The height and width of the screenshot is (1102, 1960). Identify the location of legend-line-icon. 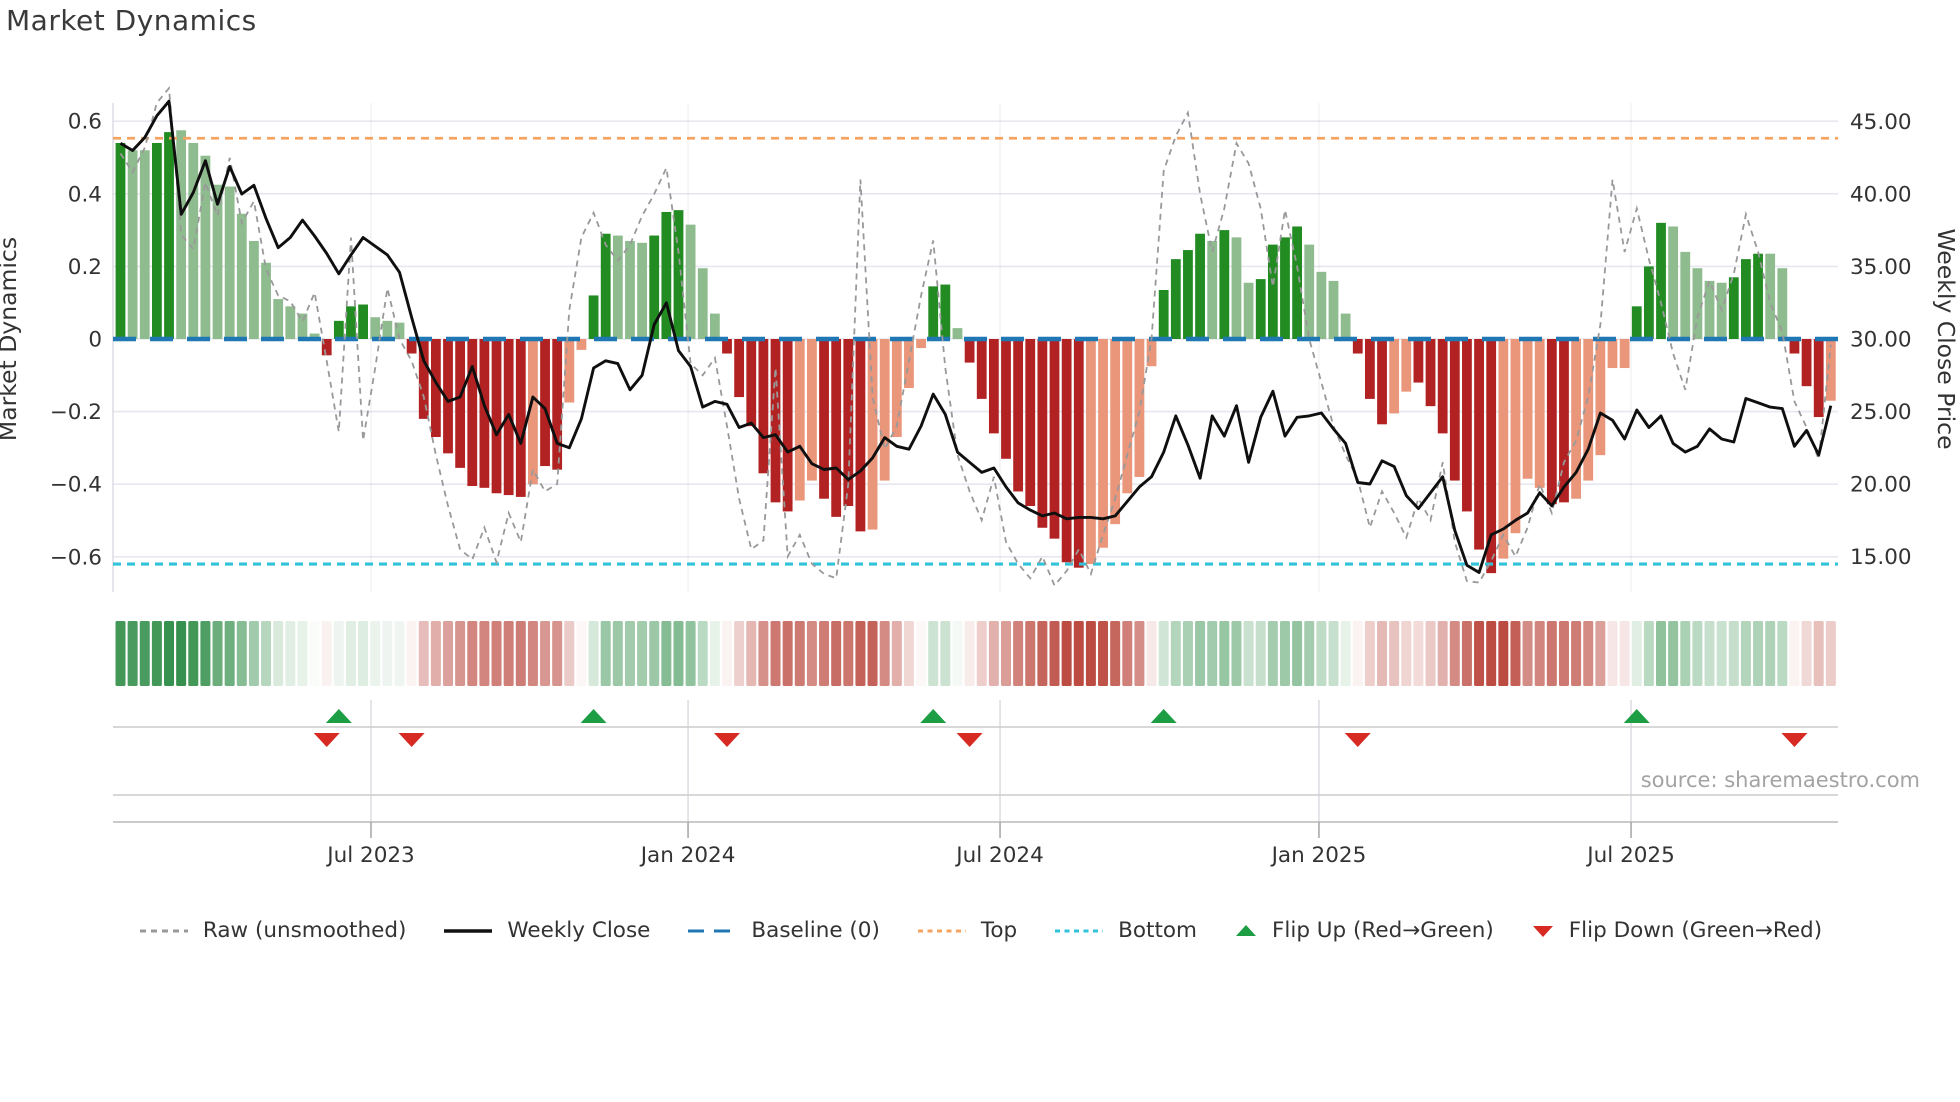
(468, 930).